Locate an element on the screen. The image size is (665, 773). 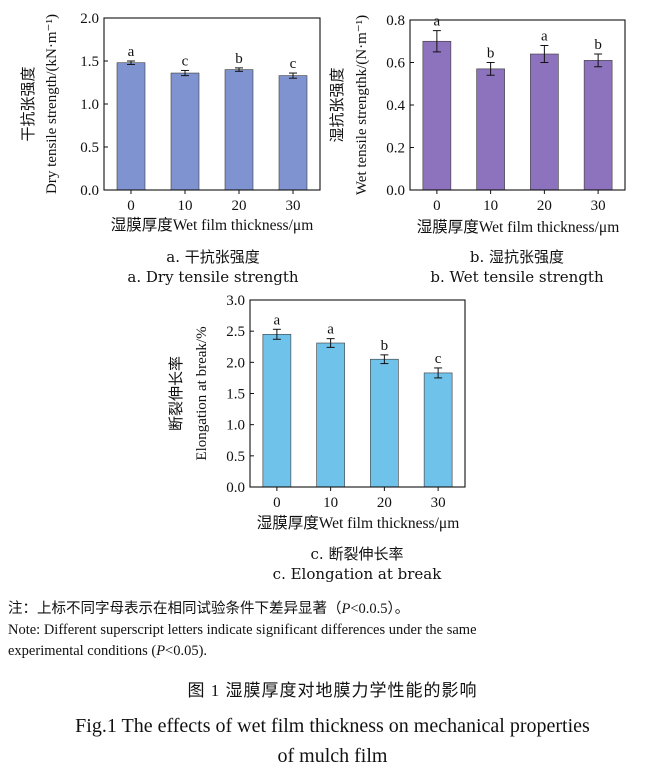
x-axis-label-b: 湿膜厚度Wet film thickness/μm is located at coordinates (518, 227).